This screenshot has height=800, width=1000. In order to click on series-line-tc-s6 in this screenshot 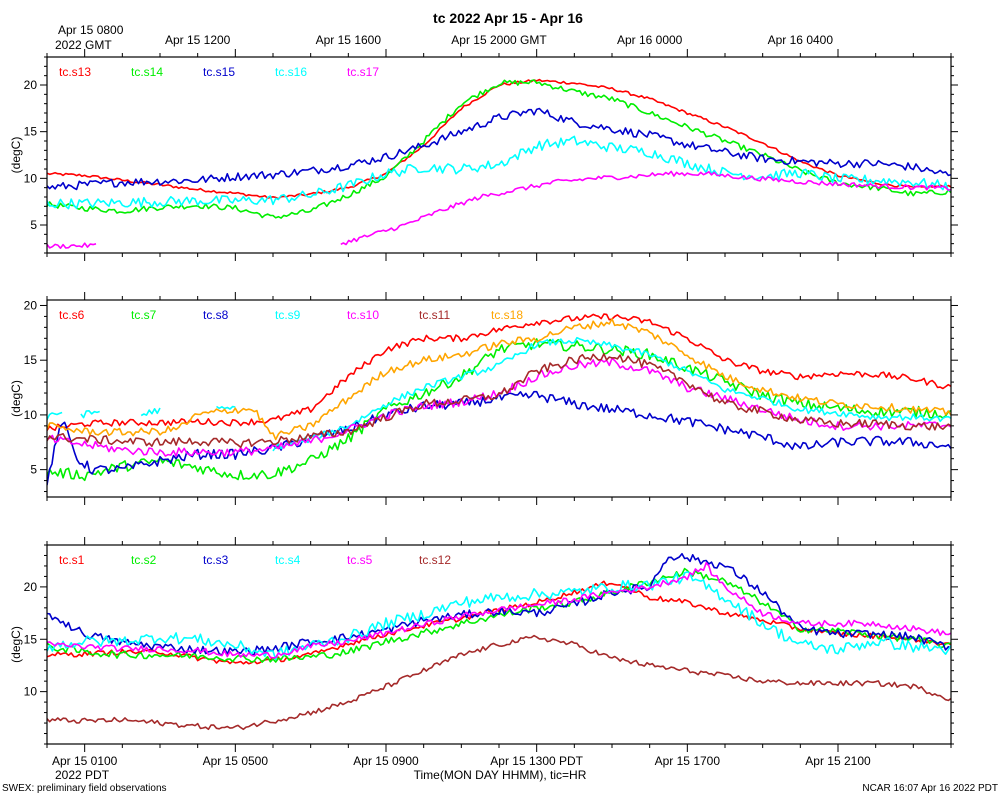, I will do `click(499, 372)`.